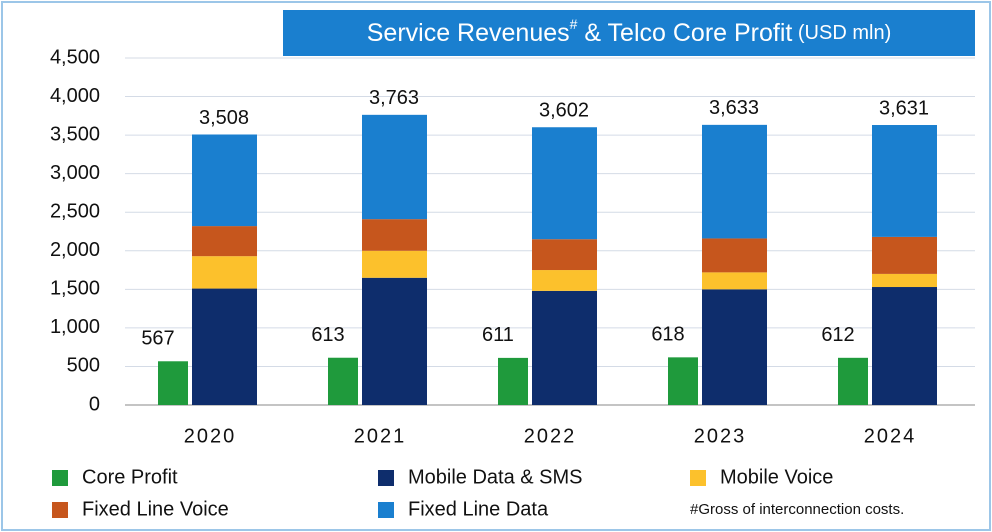 The width and height of the screenshot is (992, 532). I want to click on title-box, so click(629, 33).